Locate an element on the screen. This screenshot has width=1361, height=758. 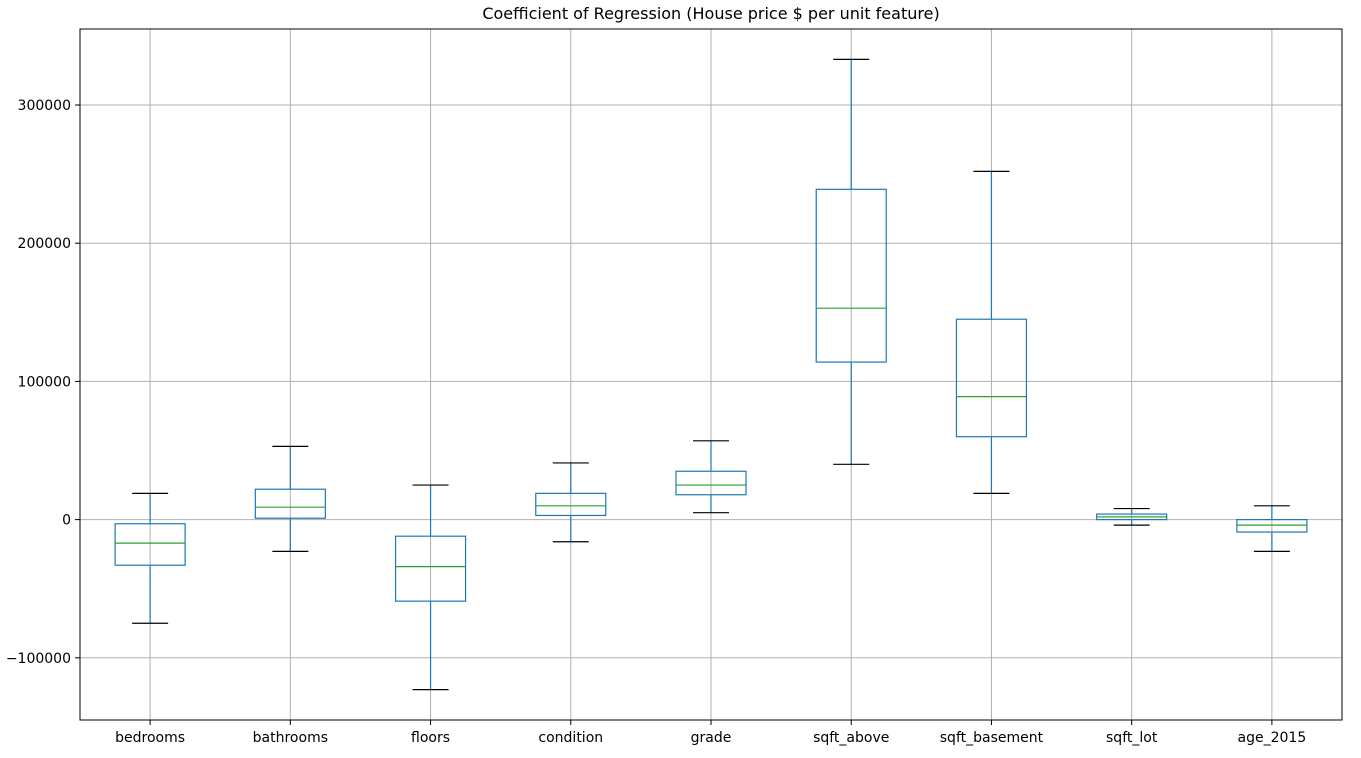
box-bedrooms is located at coordinates (150, 558).